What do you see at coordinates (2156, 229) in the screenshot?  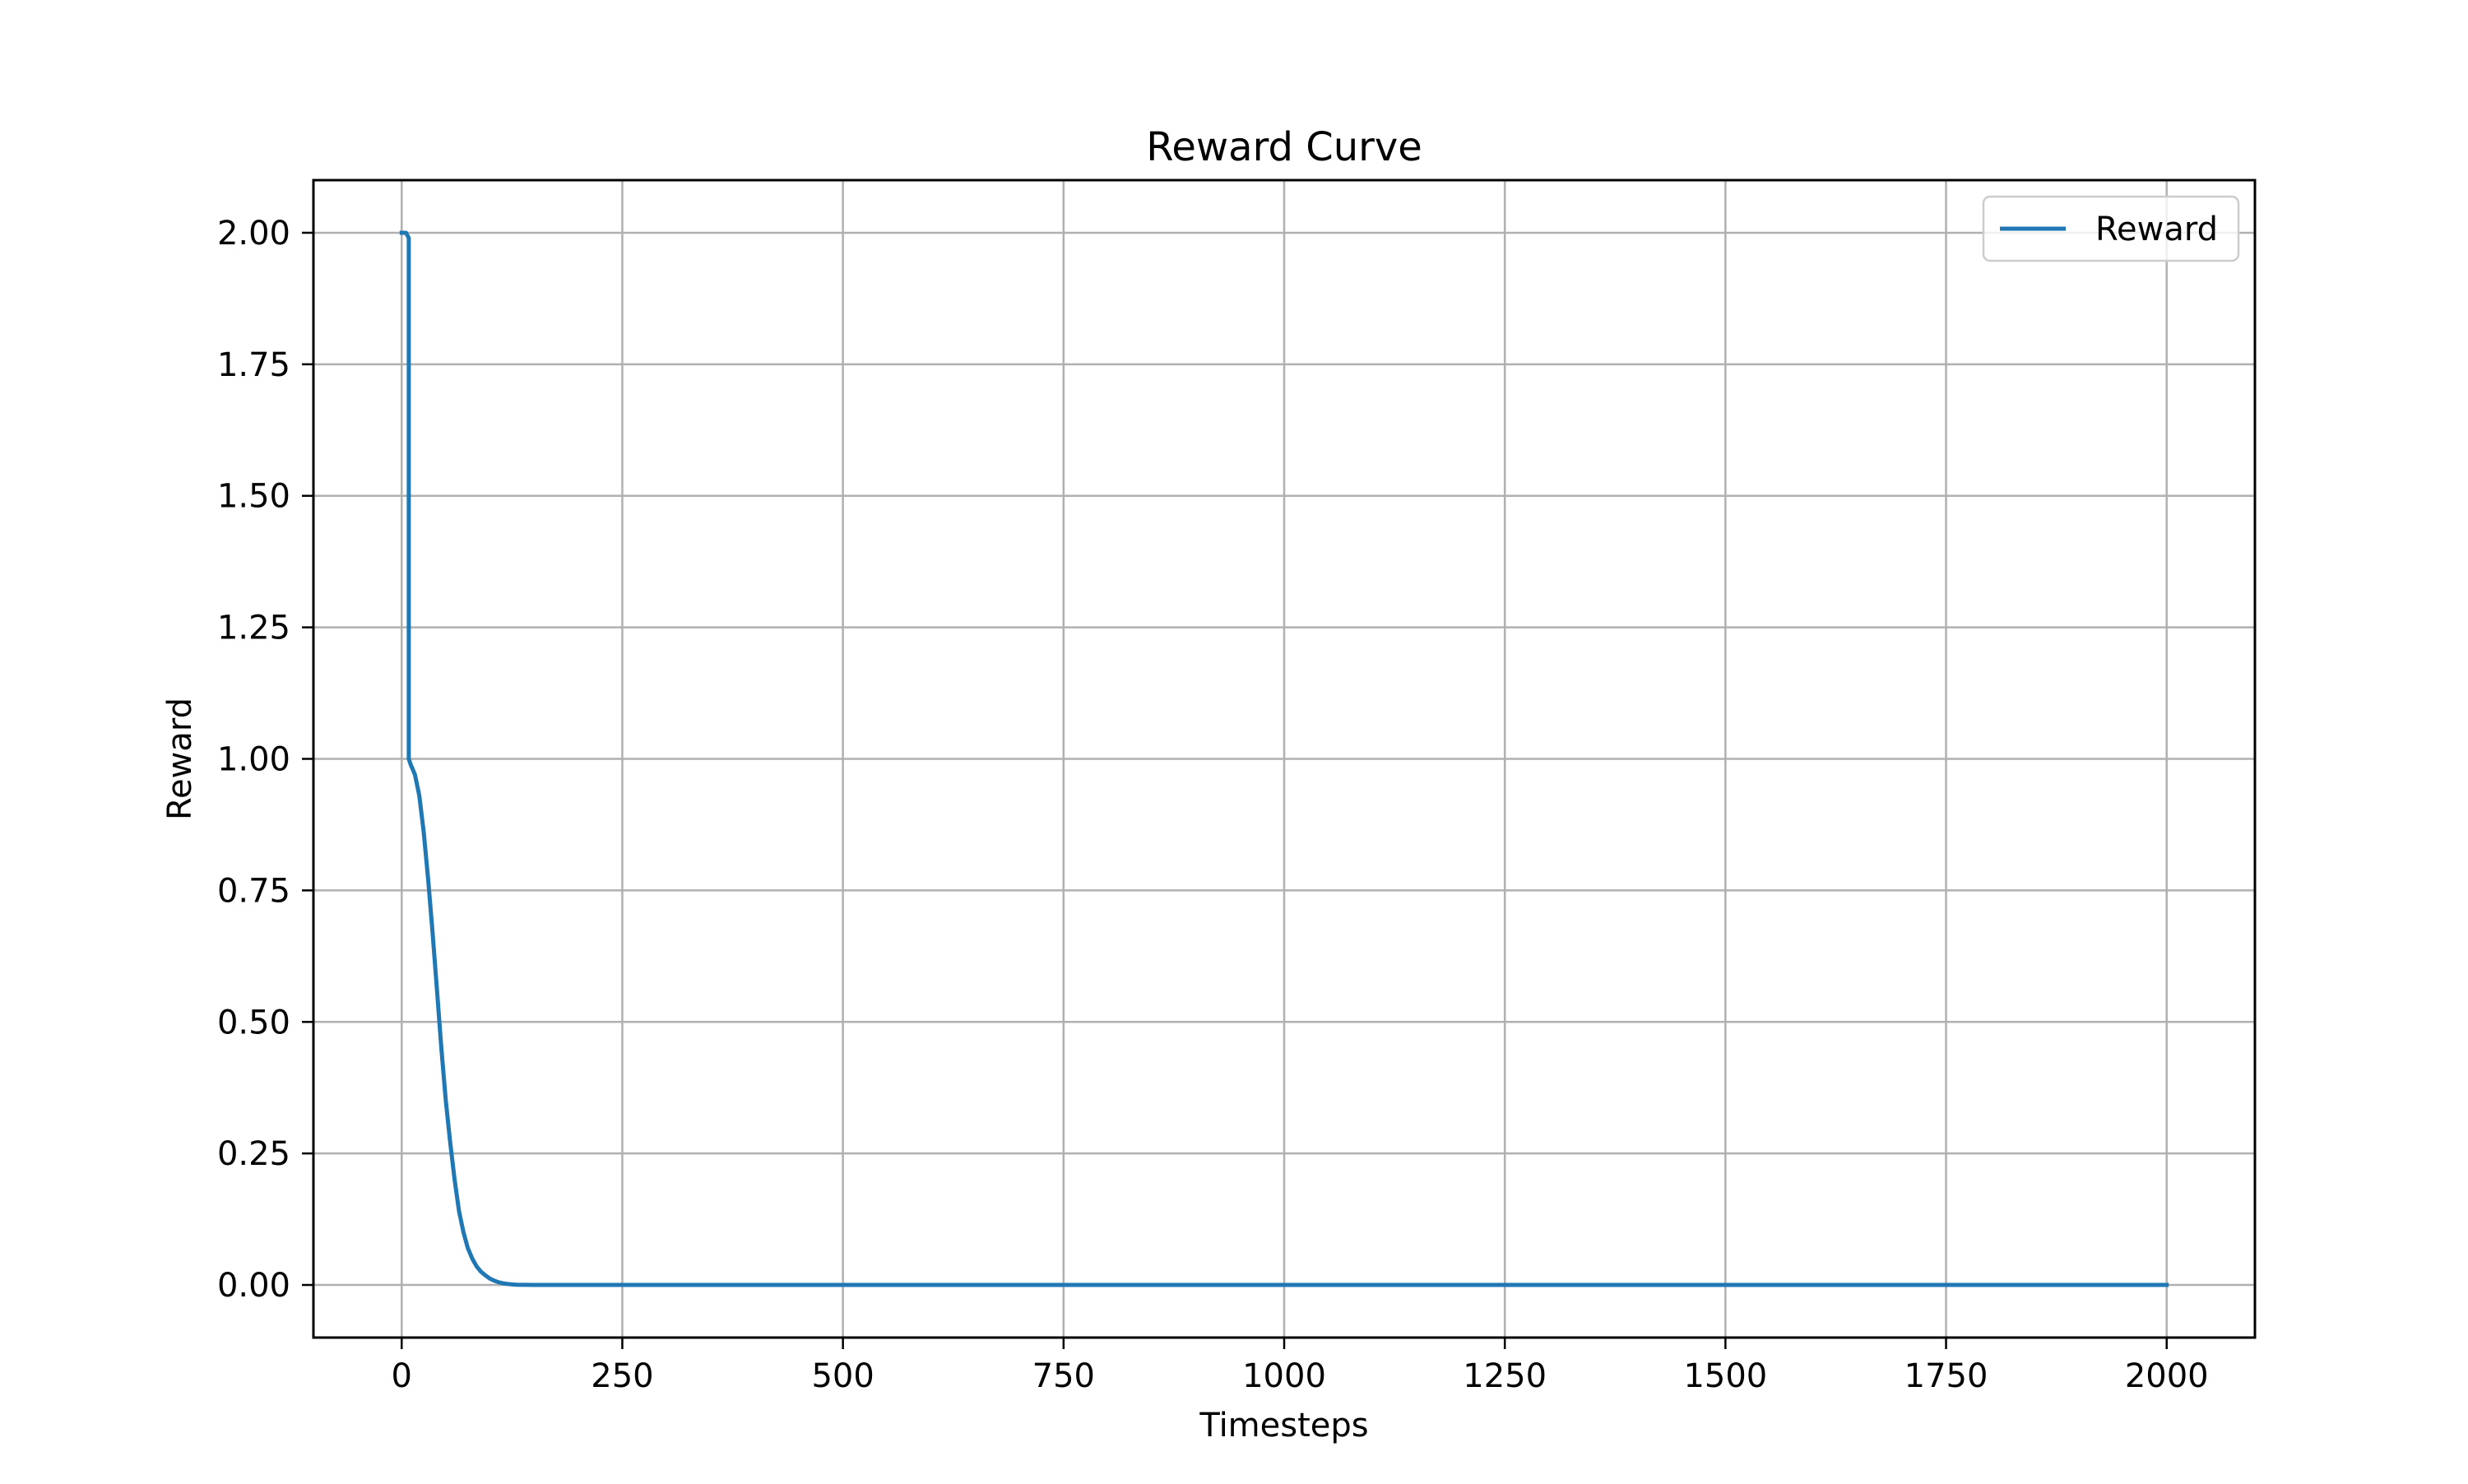 I see `legend-label: Reward` at bounding box center [2156, 229].